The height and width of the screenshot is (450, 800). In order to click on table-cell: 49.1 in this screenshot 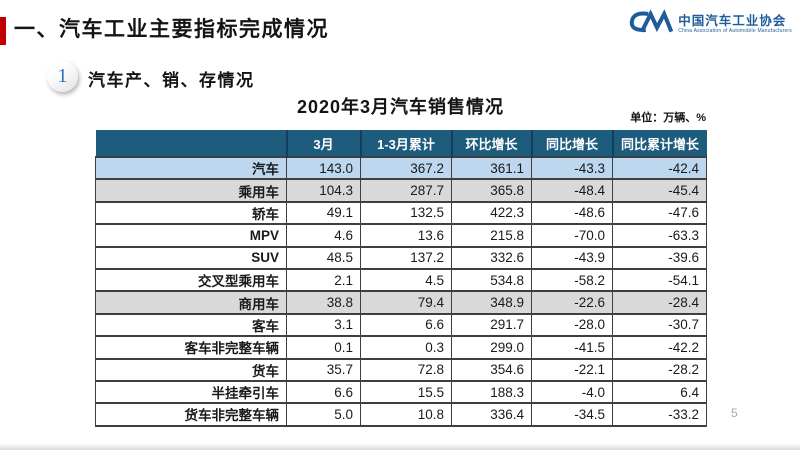, I will do `click(323, 212)`.